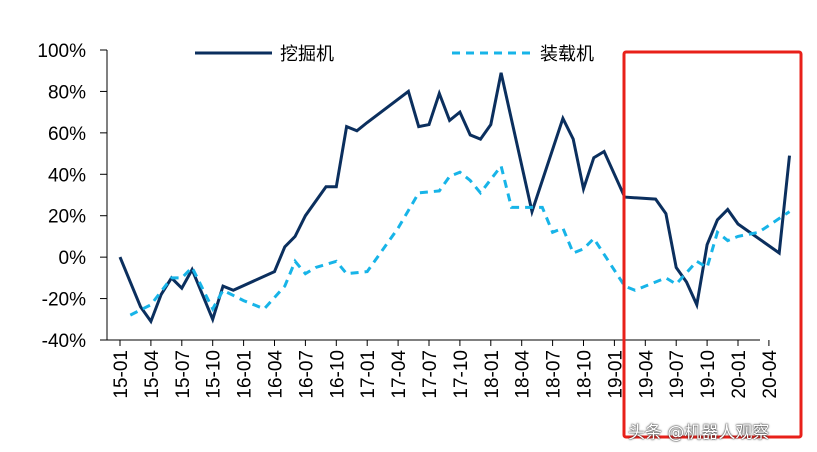 This screenshot has width=817, height=452. What do you see at coordinates (307, 54) in the screenshot?
I see `legend-label-excavator: 挖掘机` at bounding box center [307, 54].